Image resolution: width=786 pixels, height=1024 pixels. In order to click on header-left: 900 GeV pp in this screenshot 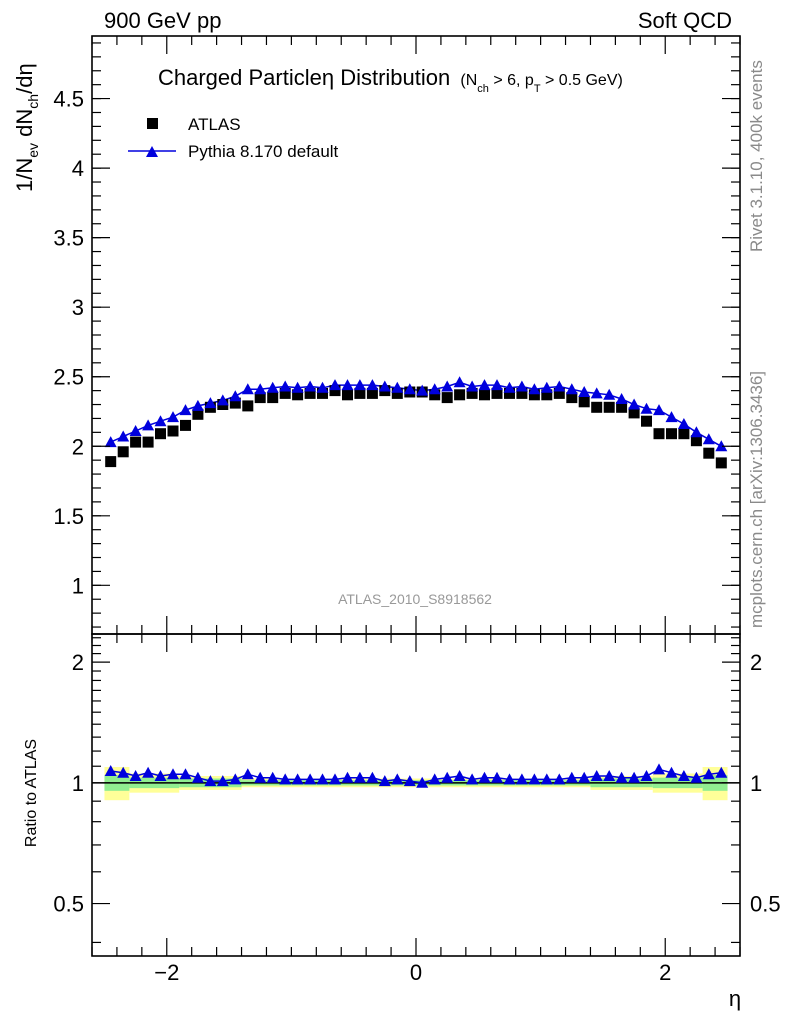, I will do `click(162, 20)`.